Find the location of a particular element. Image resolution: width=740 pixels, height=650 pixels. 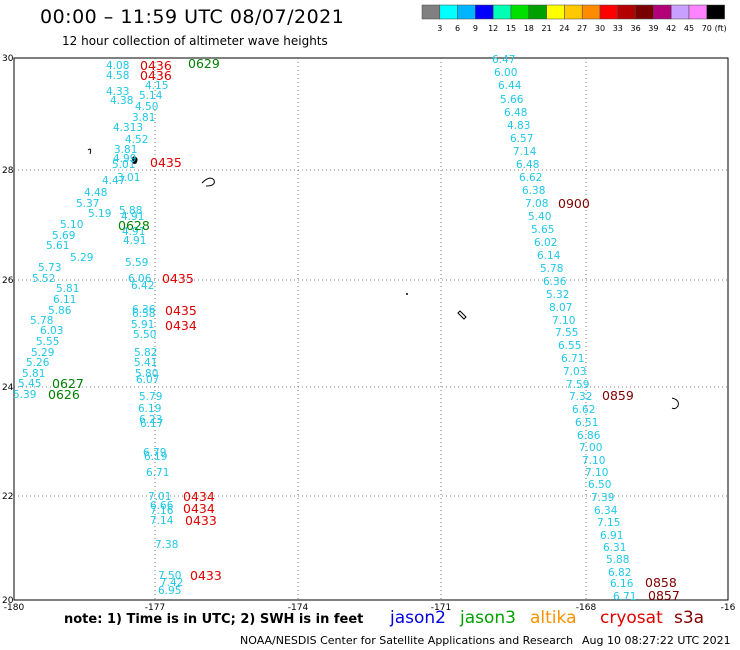

colorbar-label: 6 is located at coordinates (457, 28).